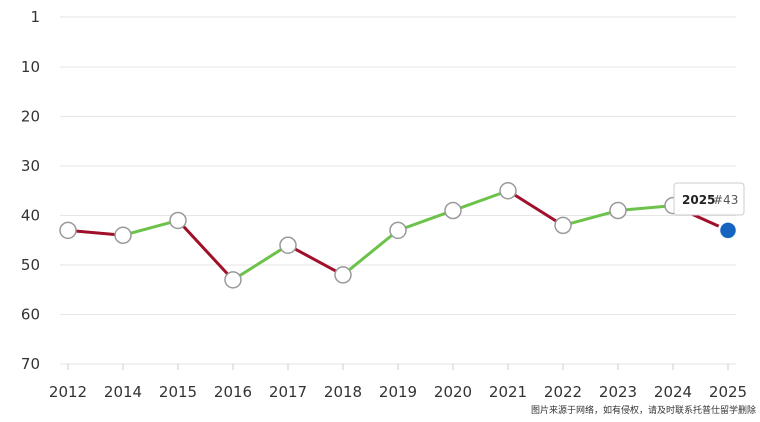 The image size is (760, 422). Describe the element at coordinates (30, 117) in the screenshot. I see `y-tick-label: 20` at that location.